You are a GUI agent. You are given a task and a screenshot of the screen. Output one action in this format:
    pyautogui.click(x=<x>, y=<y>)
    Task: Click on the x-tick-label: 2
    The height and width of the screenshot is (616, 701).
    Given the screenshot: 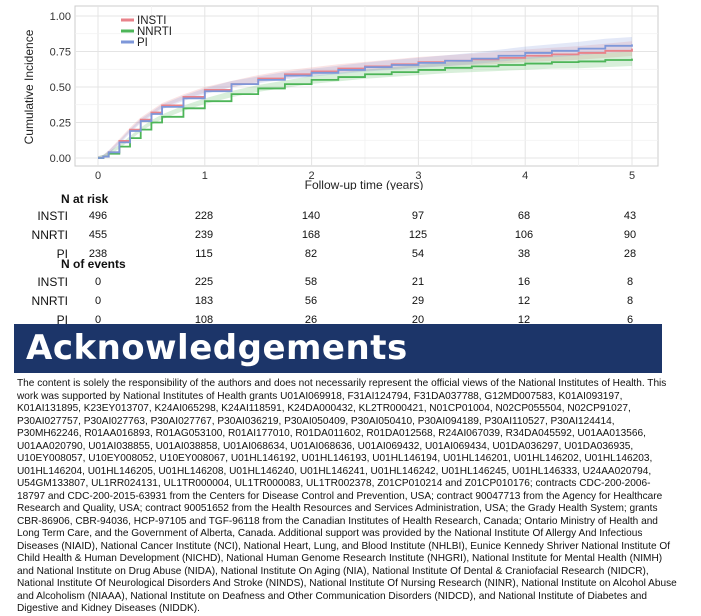 What is the action you would take?
    pyautogui.click(x=312, y=176)
    